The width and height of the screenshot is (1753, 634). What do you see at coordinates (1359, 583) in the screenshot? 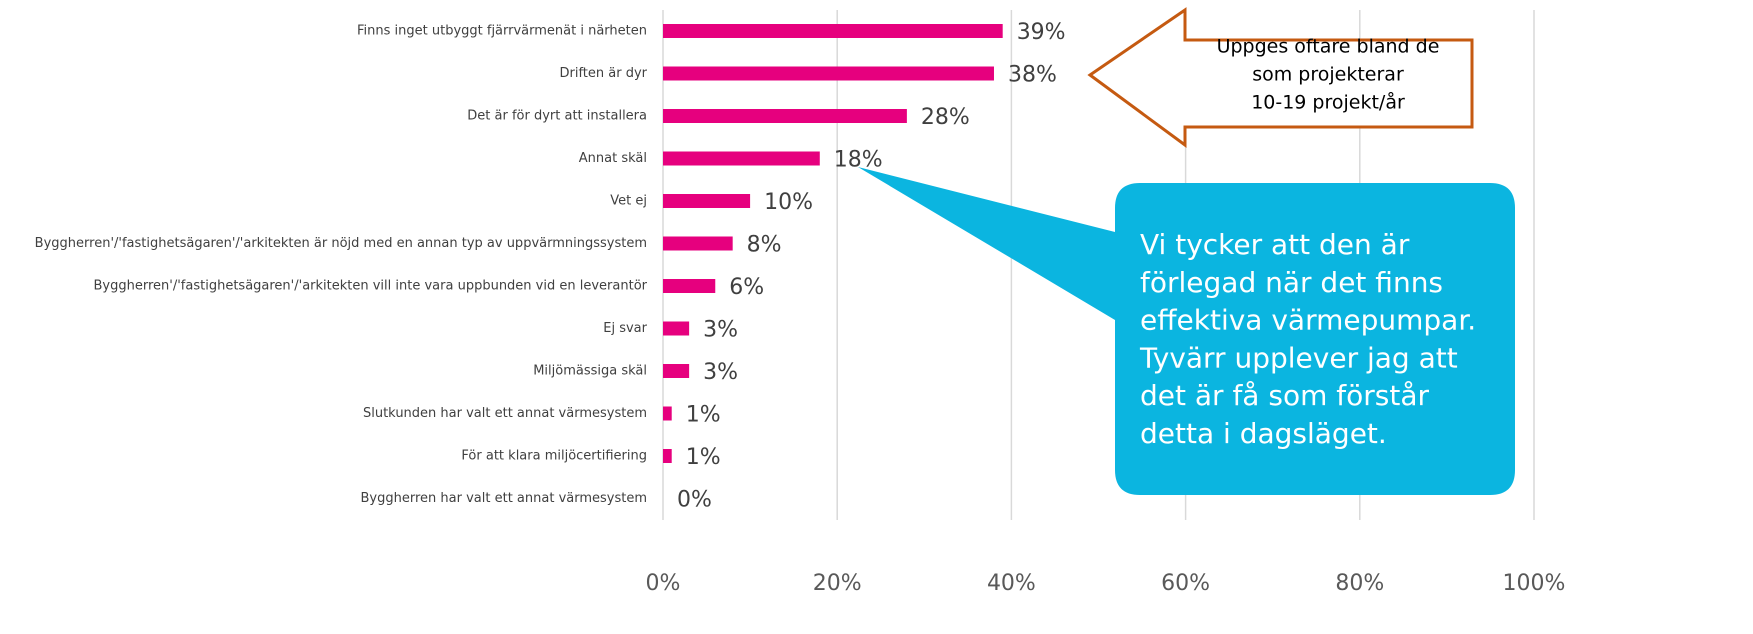
I see `x-tick-label: 80%` at bounding box center [1359, 583].